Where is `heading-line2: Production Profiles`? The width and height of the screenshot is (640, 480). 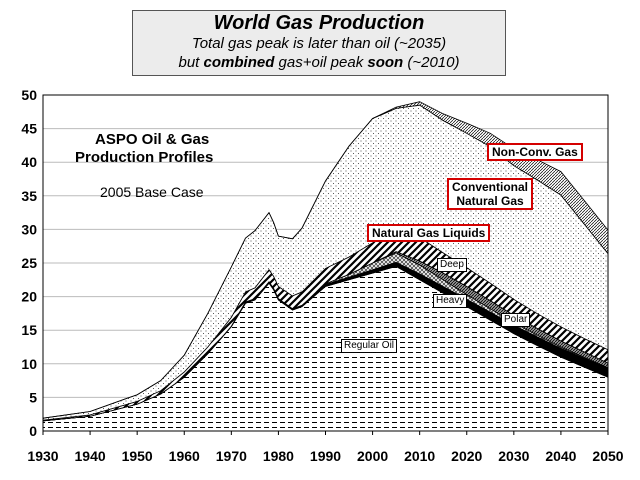
heading-line2: Production Profiles is located at coordinates (144, 157).